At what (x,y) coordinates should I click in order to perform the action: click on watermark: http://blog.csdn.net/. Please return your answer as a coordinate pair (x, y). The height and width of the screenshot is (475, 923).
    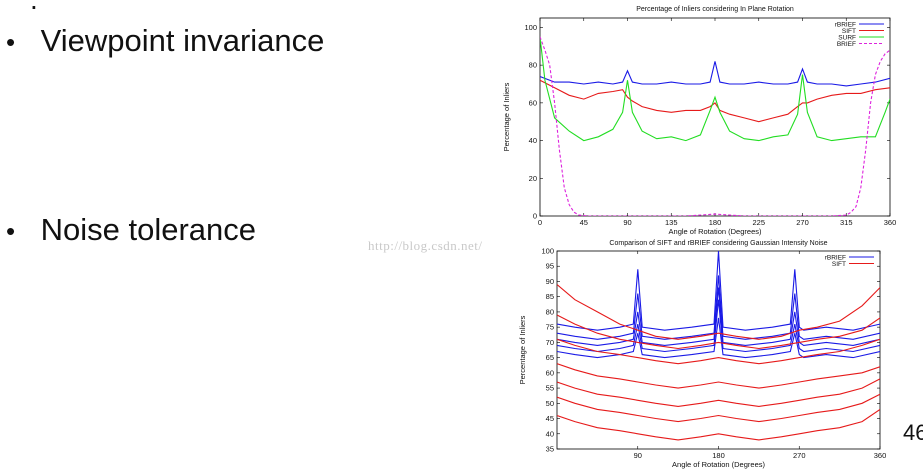
    Looking at the image, I should click on (425, 245).